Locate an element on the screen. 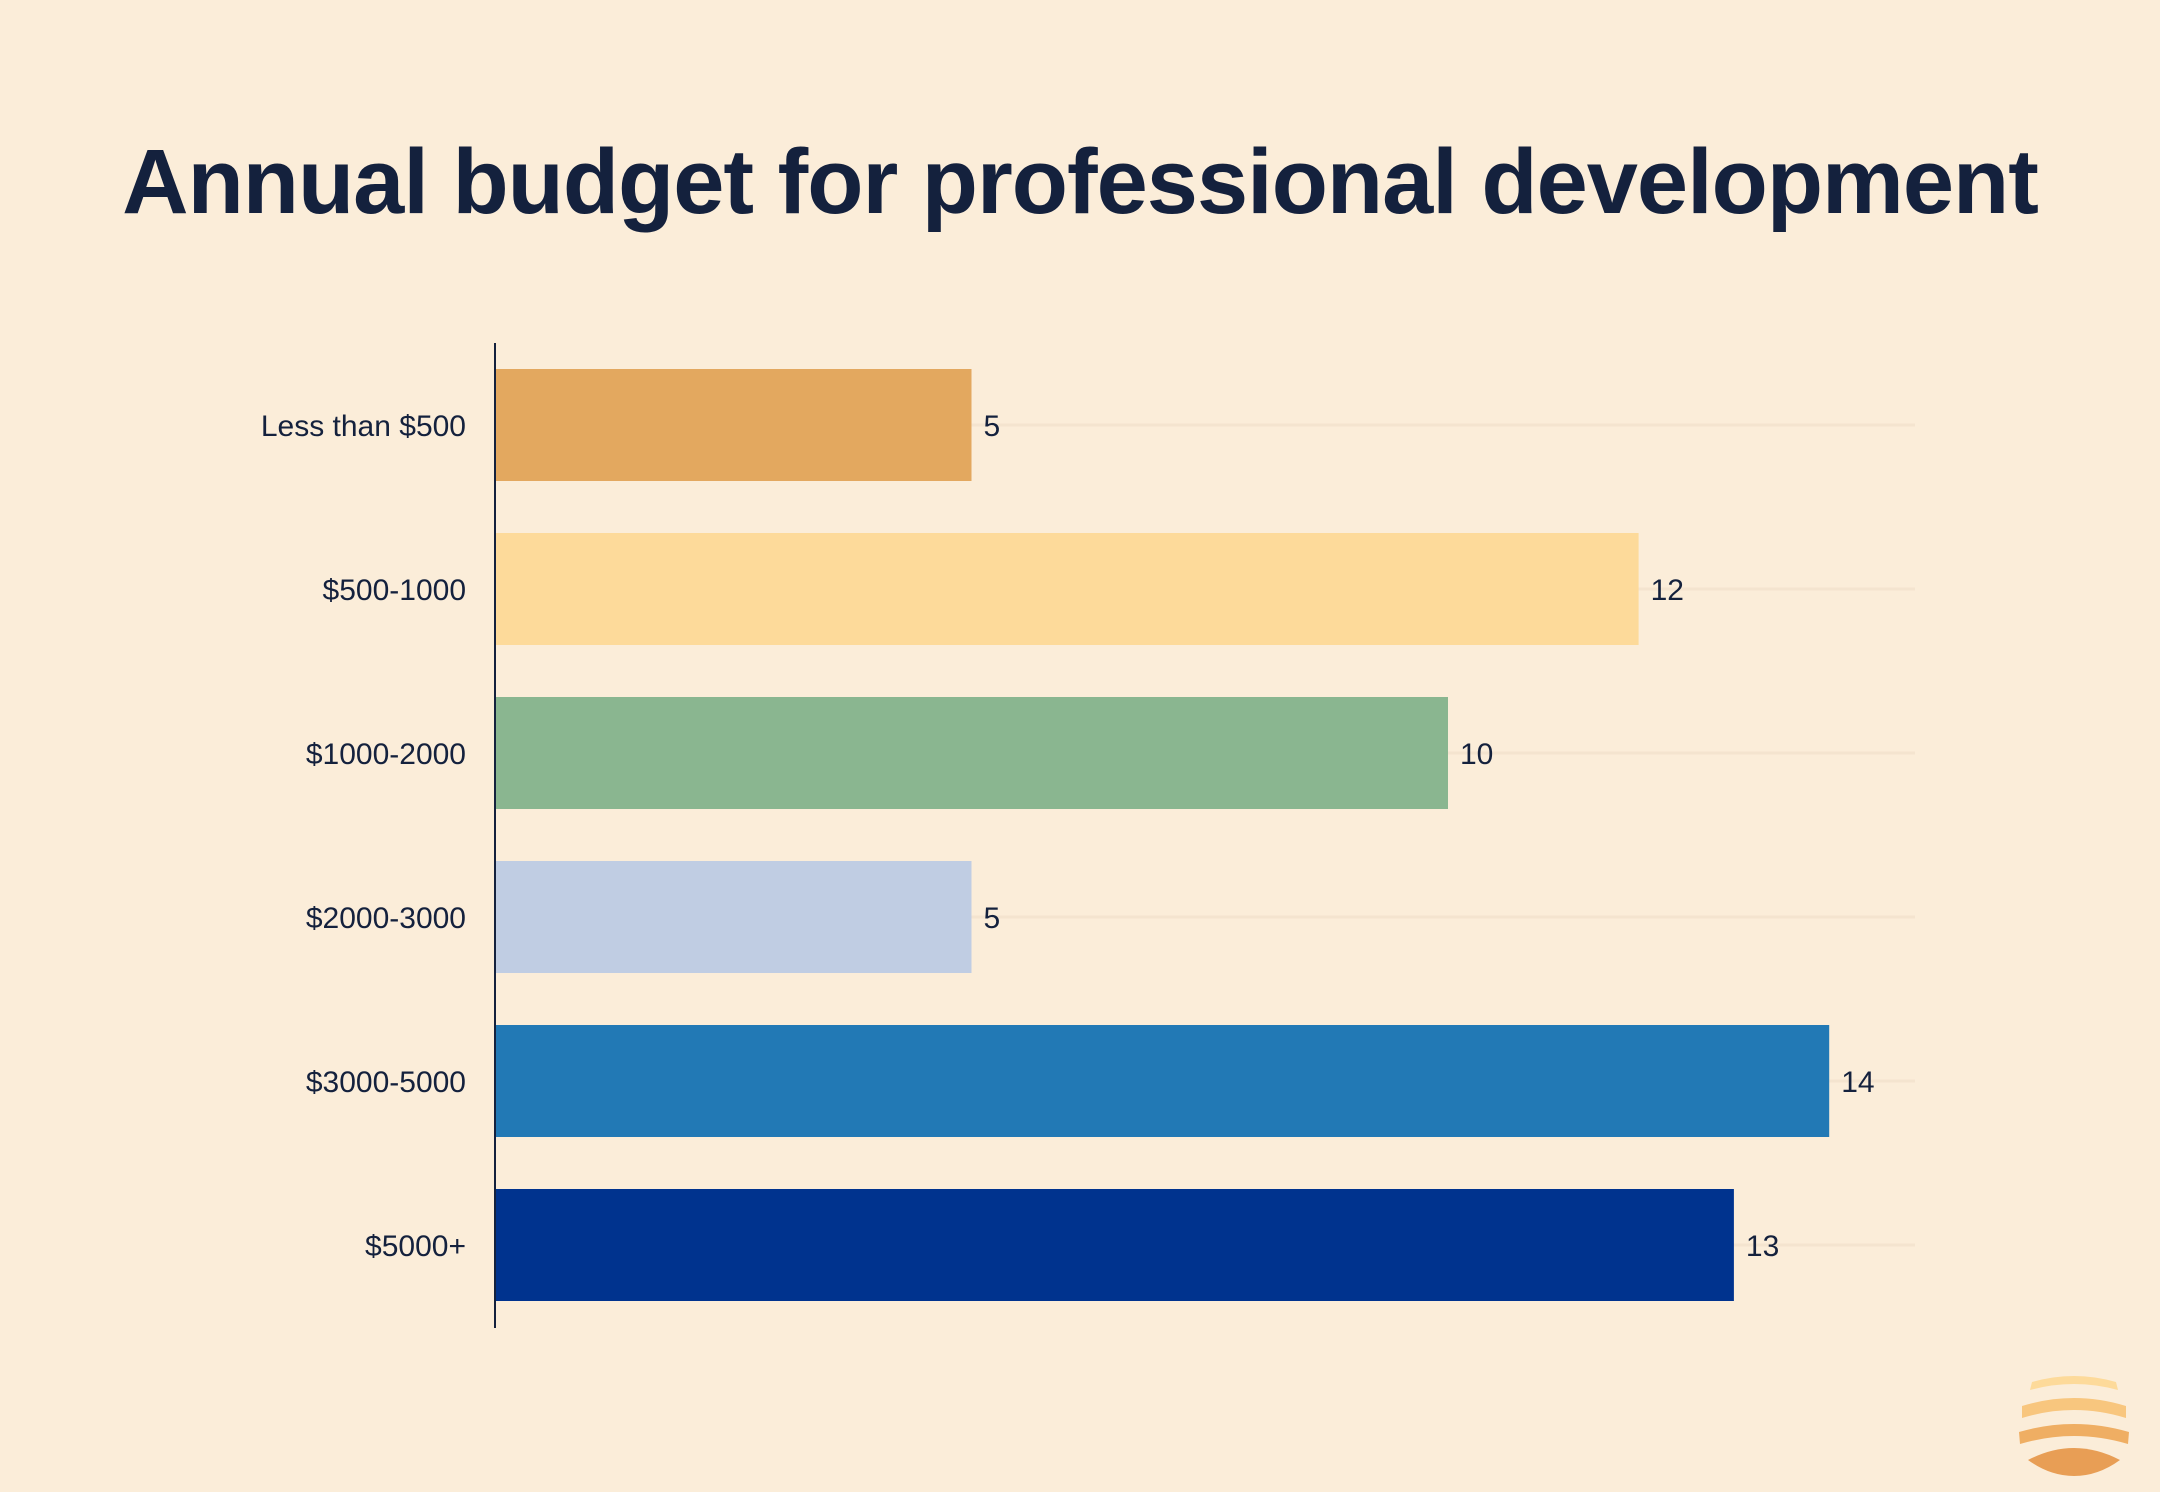 The width and height of the screenshot is (2160, 1492). sunset-waves-logo-icon is located at coordinates (2074, 1426).